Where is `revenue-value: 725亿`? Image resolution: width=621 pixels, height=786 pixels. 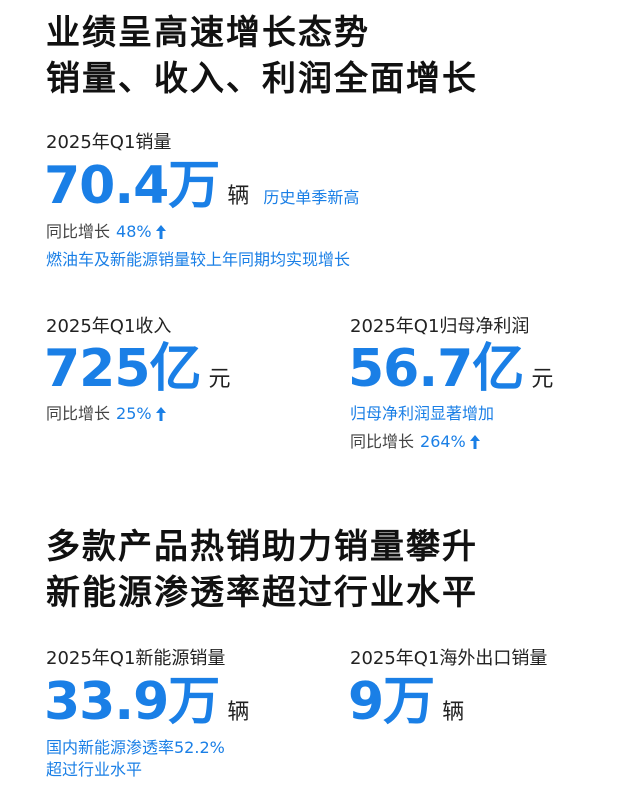
revenue-value: 725亿 is located at coordinates (123, 369).